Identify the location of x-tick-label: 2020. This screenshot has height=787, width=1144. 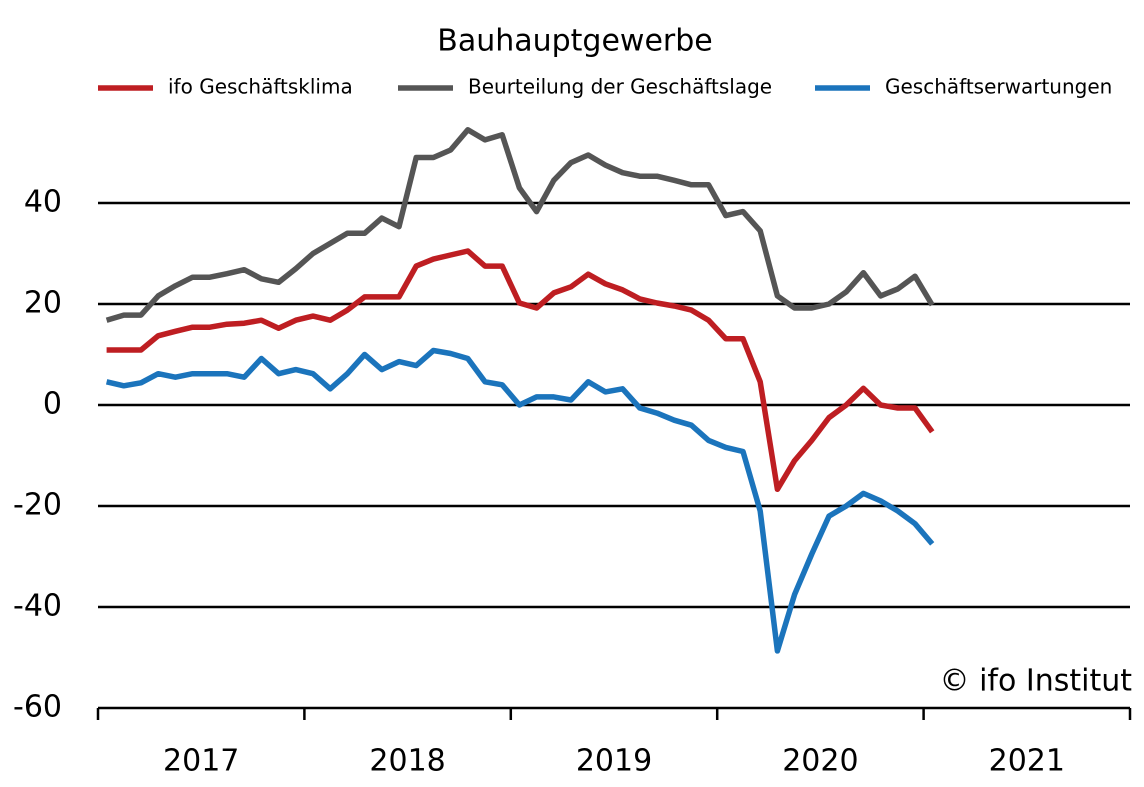
(820, 761).